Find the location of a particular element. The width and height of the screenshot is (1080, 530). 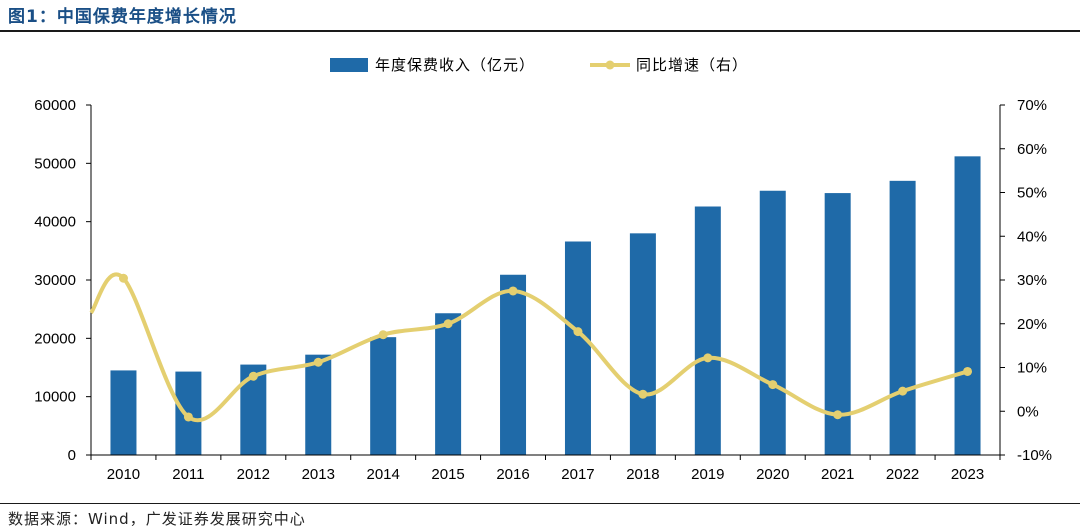

growth-point-2014 is located at coordinates (383, 335).